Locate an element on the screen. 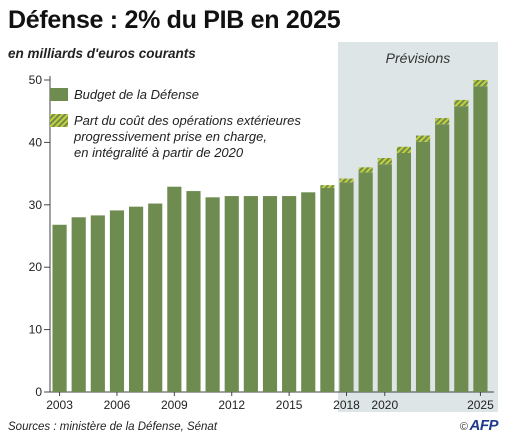 The width and height of the screenshot is (512, 445). y-tick-label: 0 is located at coordinates (38, 392).